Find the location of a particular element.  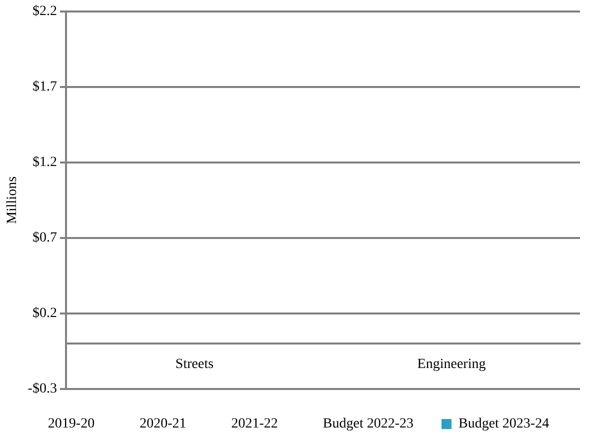

y-tick-label: -$0.3 is located at coordinates (42, 389).